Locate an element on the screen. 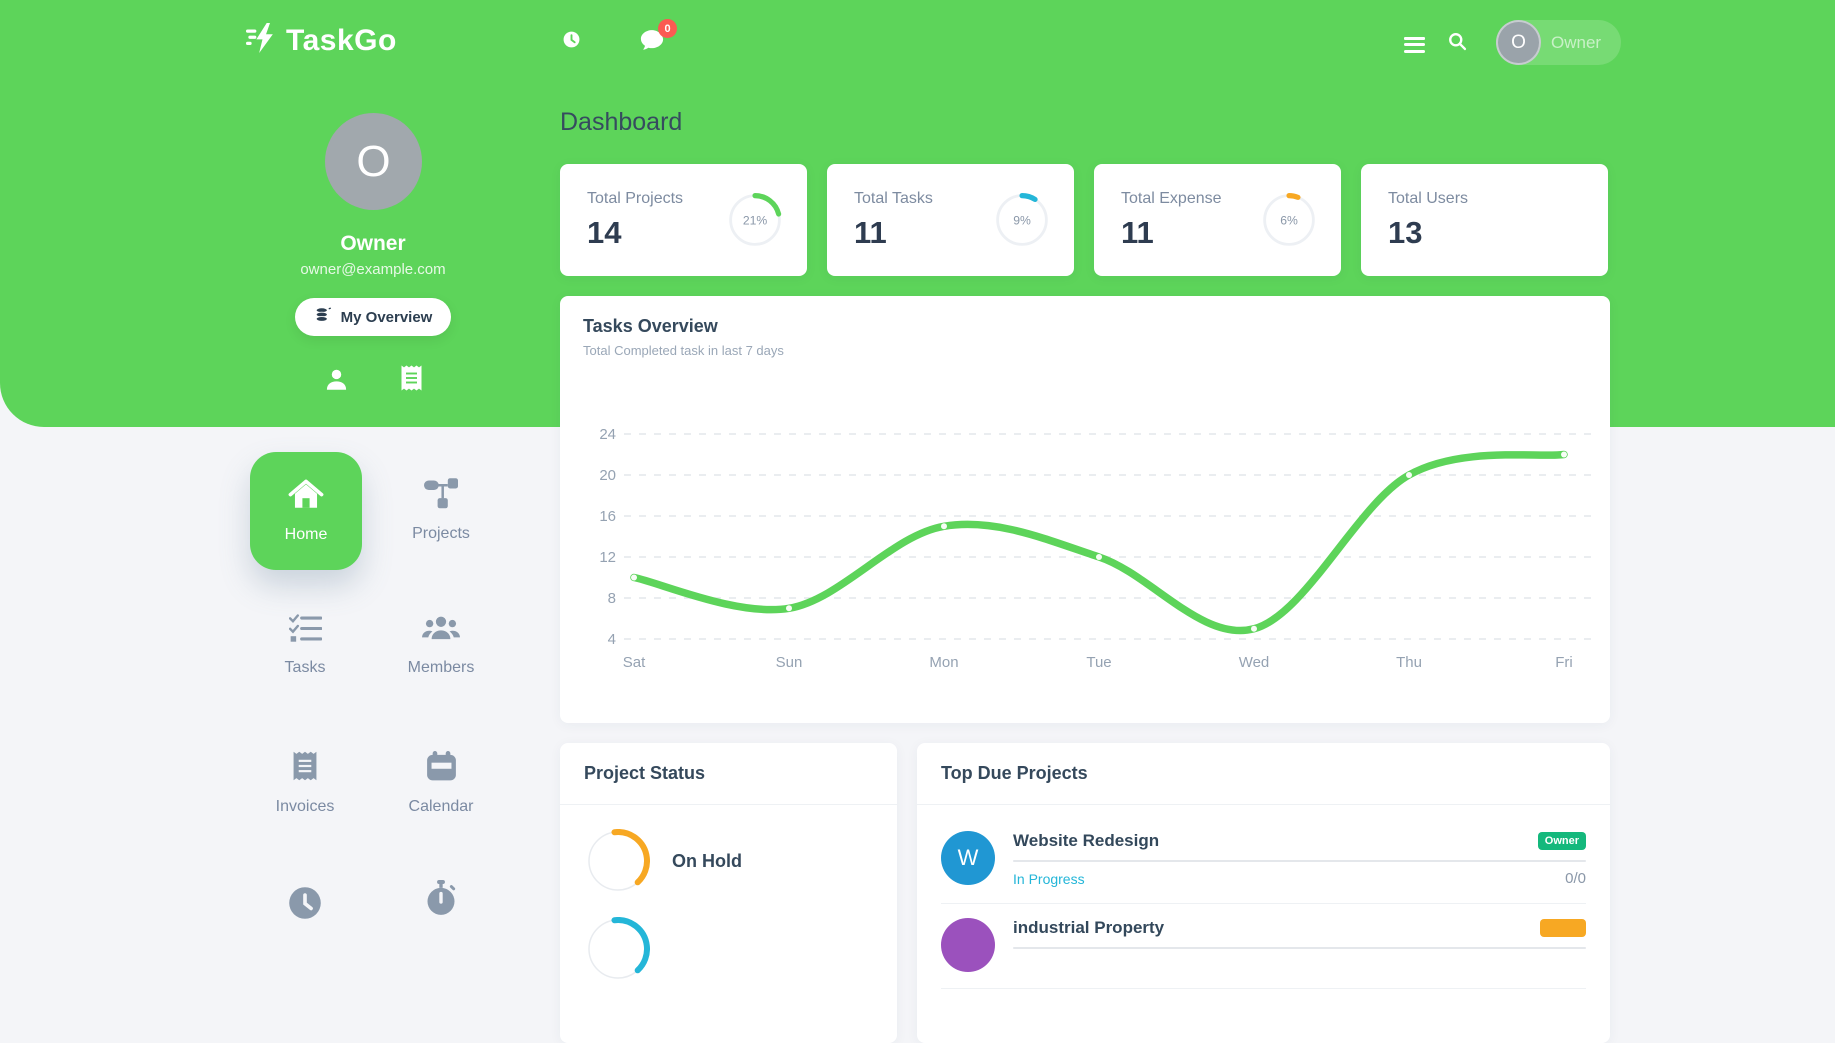 This screenshot has width=1835, height=1043. stat-value: 13 is located at coordinates (1405, 232).